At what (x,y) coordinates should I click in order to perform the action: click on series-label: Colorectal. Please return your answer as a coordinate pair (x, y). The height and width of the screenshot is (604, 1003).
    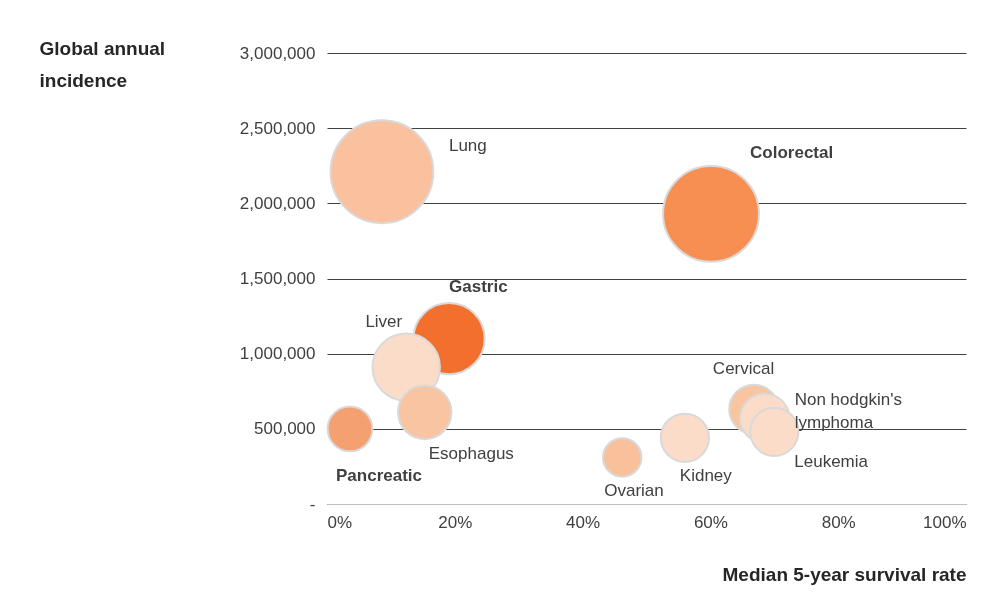
    Looking at the image, I should click on (792, 152).